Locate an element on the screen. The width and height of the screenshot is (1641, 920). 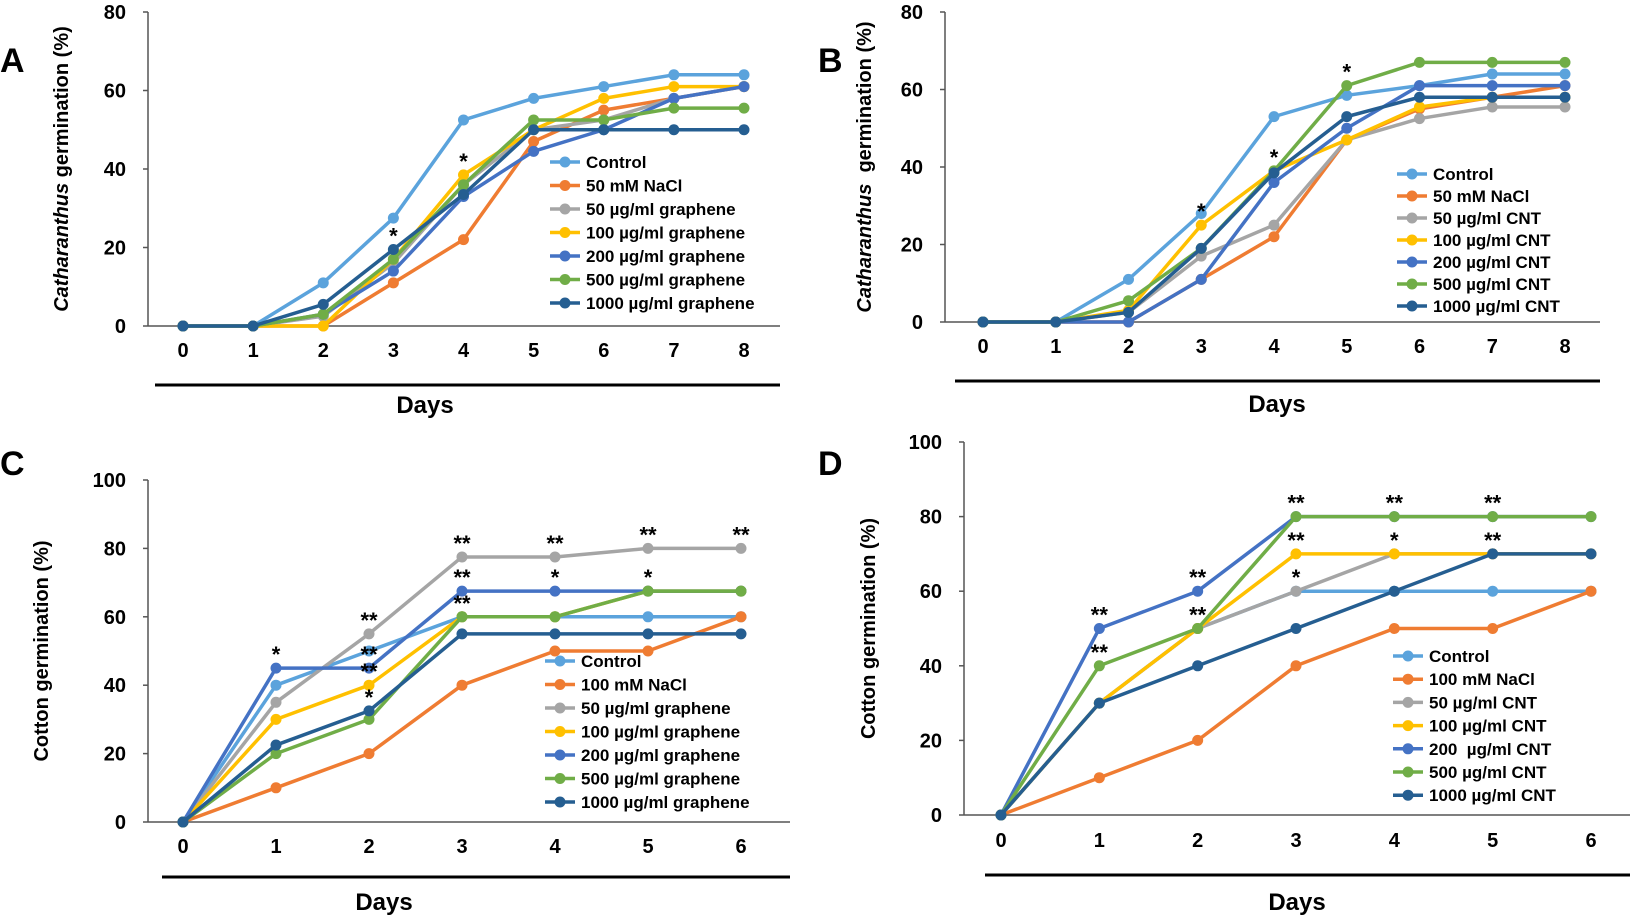
legend-label: 100 µg/ml graphene is located at coordinates (665, 233).